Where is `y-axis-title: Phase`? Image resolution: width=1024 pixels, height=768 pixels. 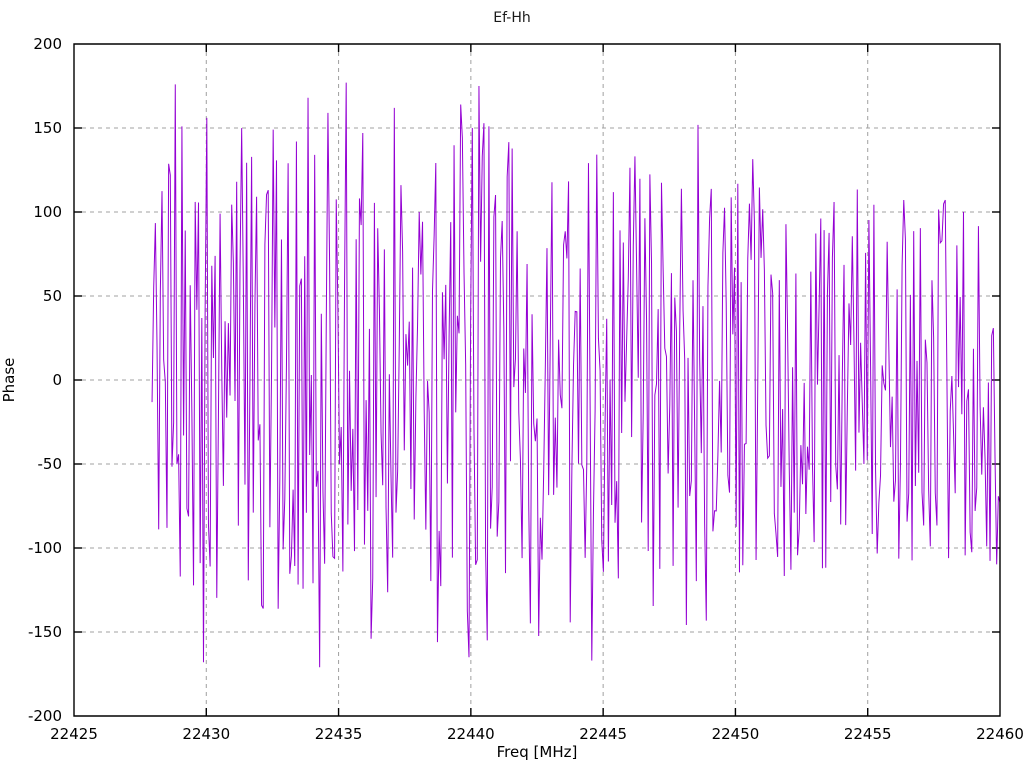 y-axis-title: Phase is located at coordinates (9, 380).